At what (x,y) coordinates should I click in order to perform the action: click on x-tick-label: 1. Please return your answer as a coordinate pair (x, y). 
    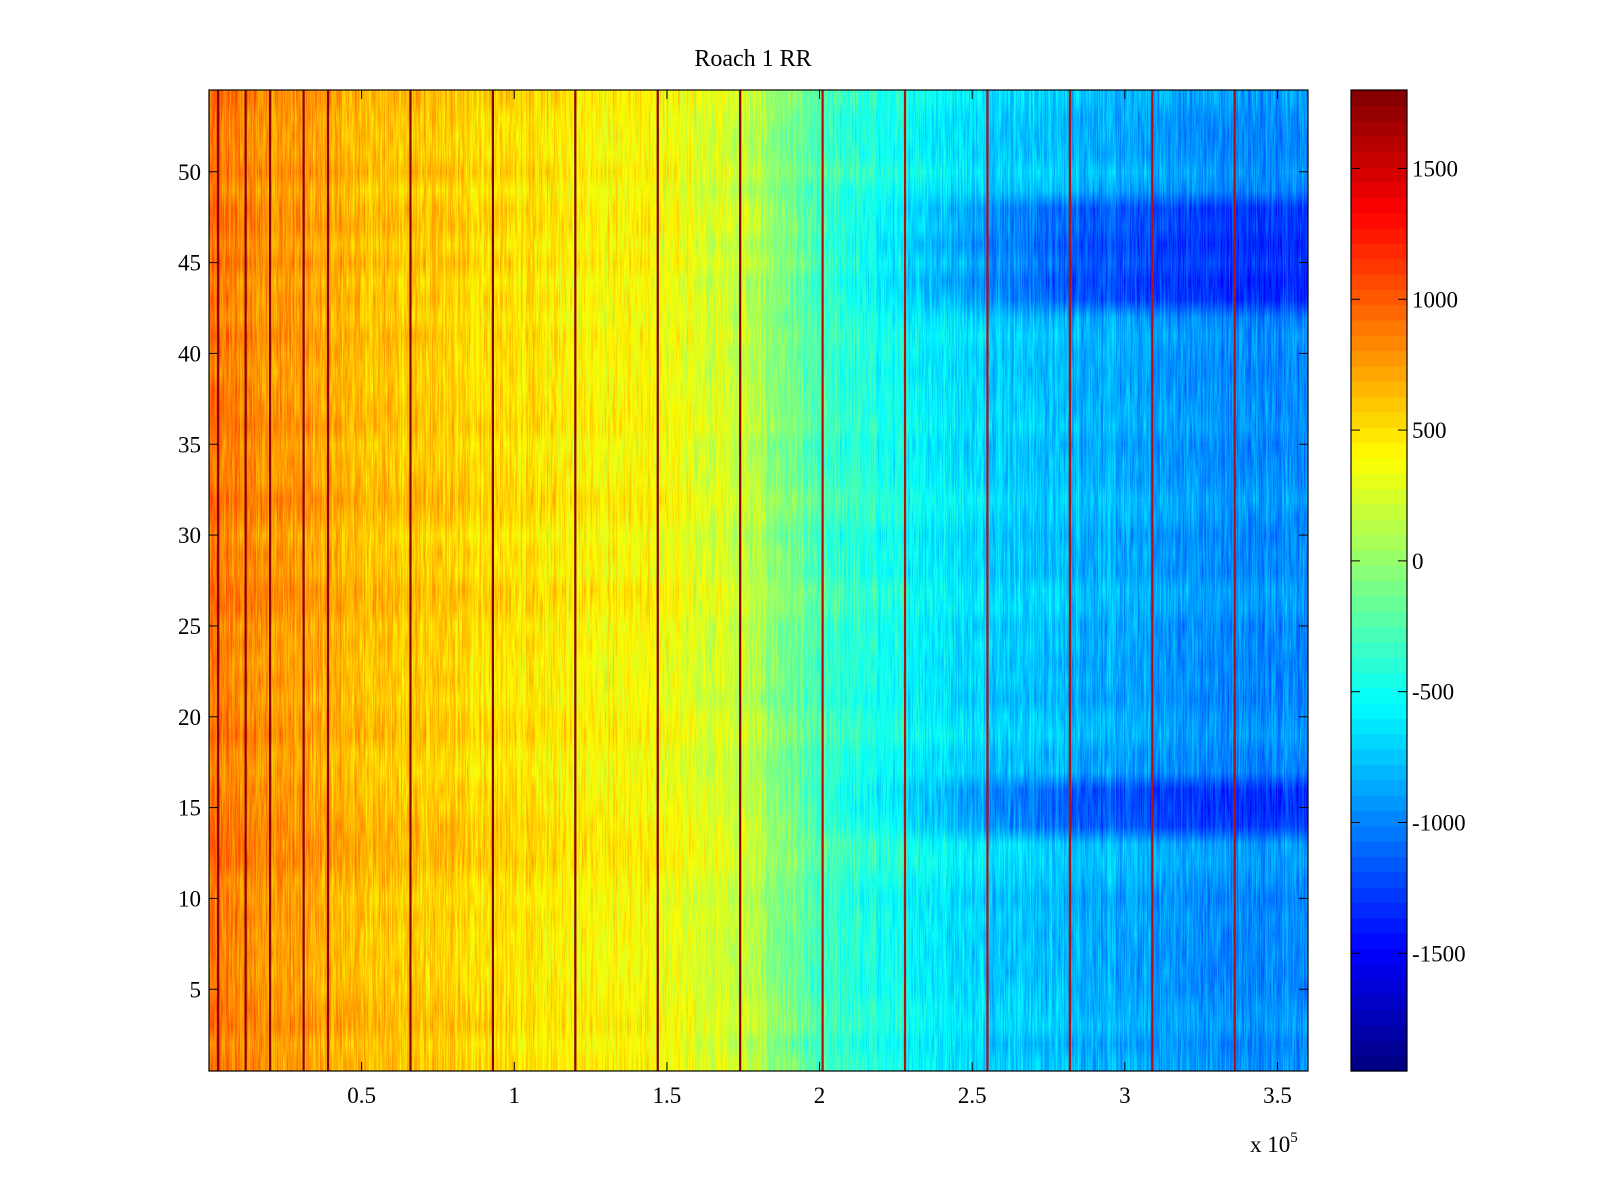
    Looking at the image, I should click on (515, 1095).